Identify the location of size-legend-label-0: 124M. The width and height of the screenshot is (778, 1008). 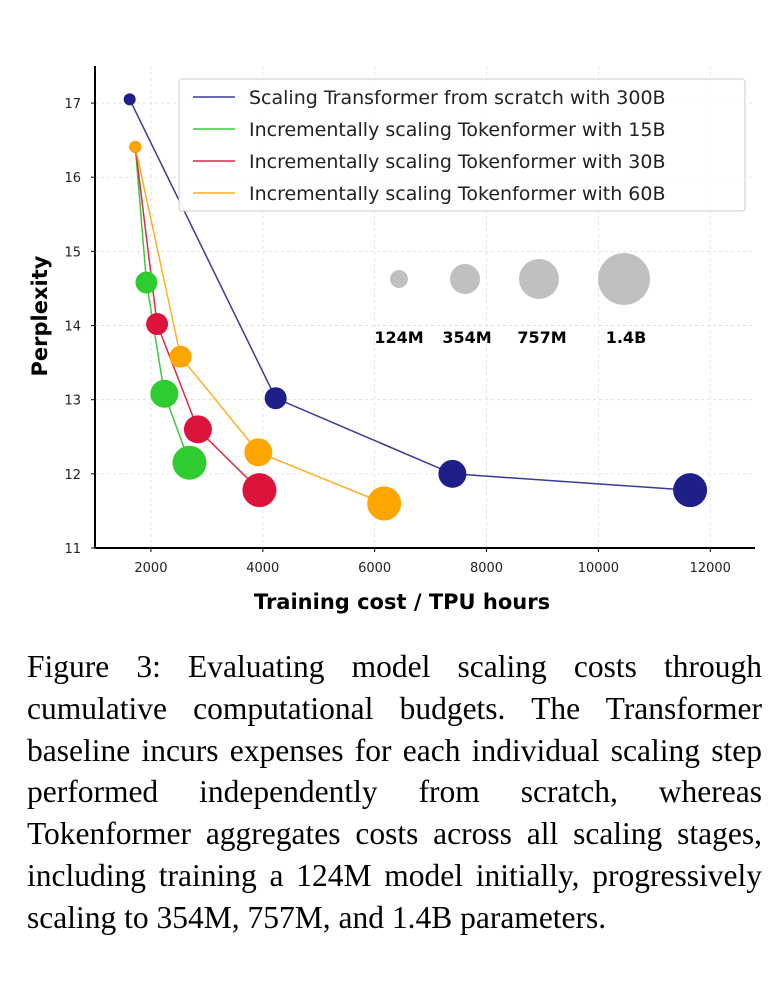
(398, 337).